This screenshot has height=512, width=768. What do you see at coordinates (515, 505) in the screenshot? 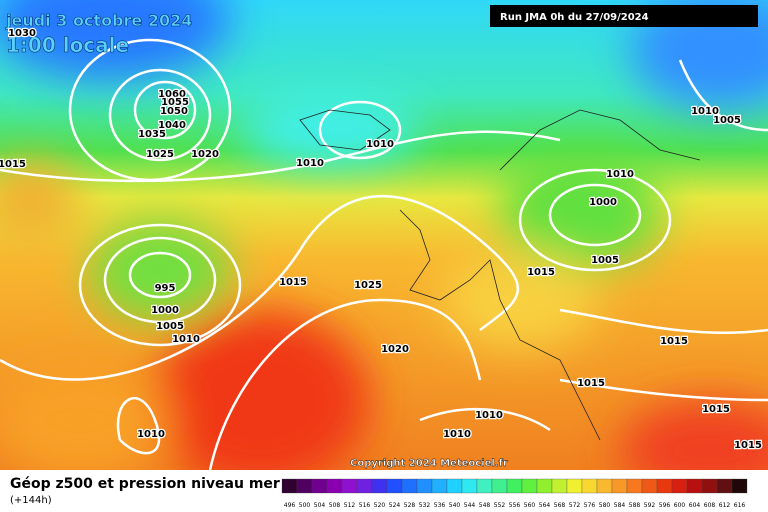
I see `scale-label: 556` at bounding box center [515, 505].